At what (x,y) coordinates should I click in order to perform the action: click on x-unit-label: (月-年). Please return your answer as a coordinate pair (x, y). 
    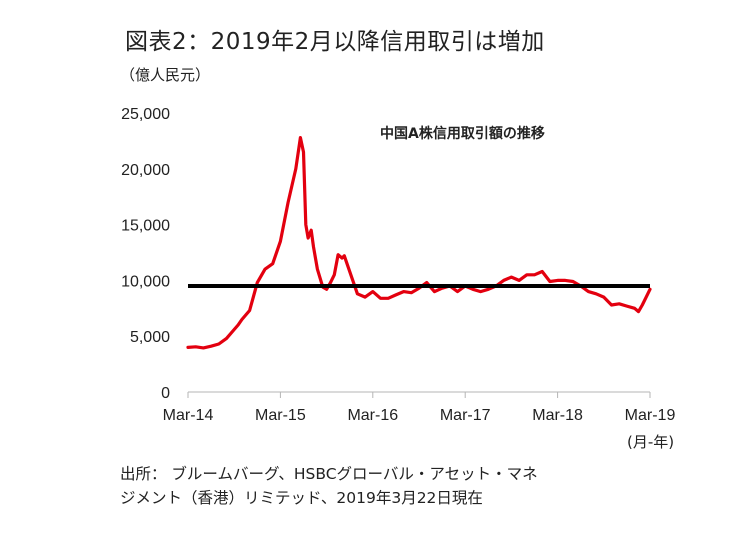
    Looking at the image, I should click on (651, 442).